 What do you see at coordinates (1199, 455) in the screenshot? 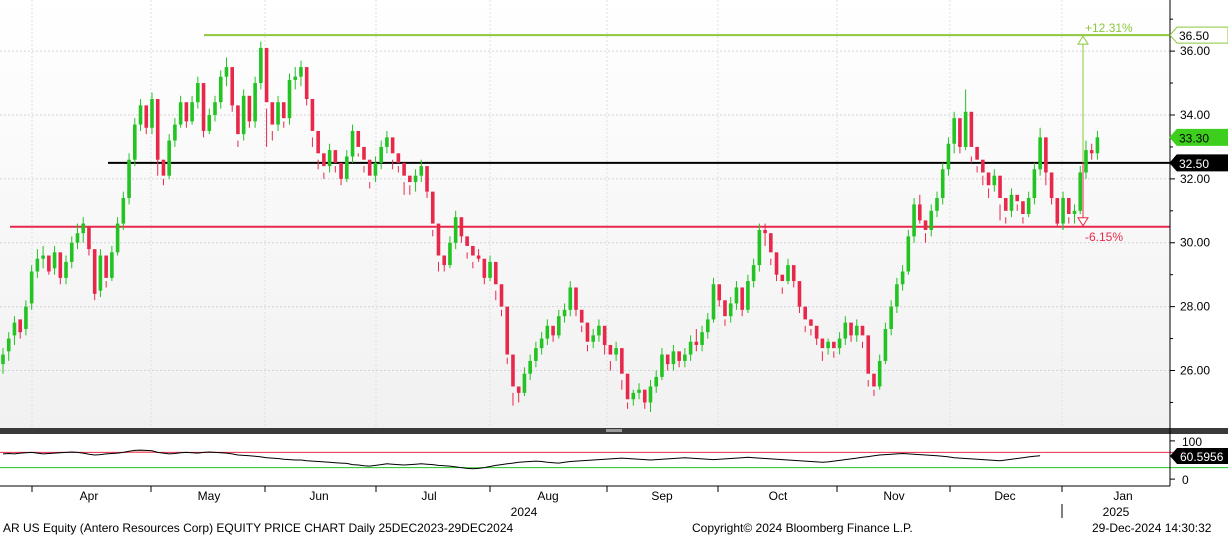
I see `indicator-value-box` at bounding box center [1199, 455].